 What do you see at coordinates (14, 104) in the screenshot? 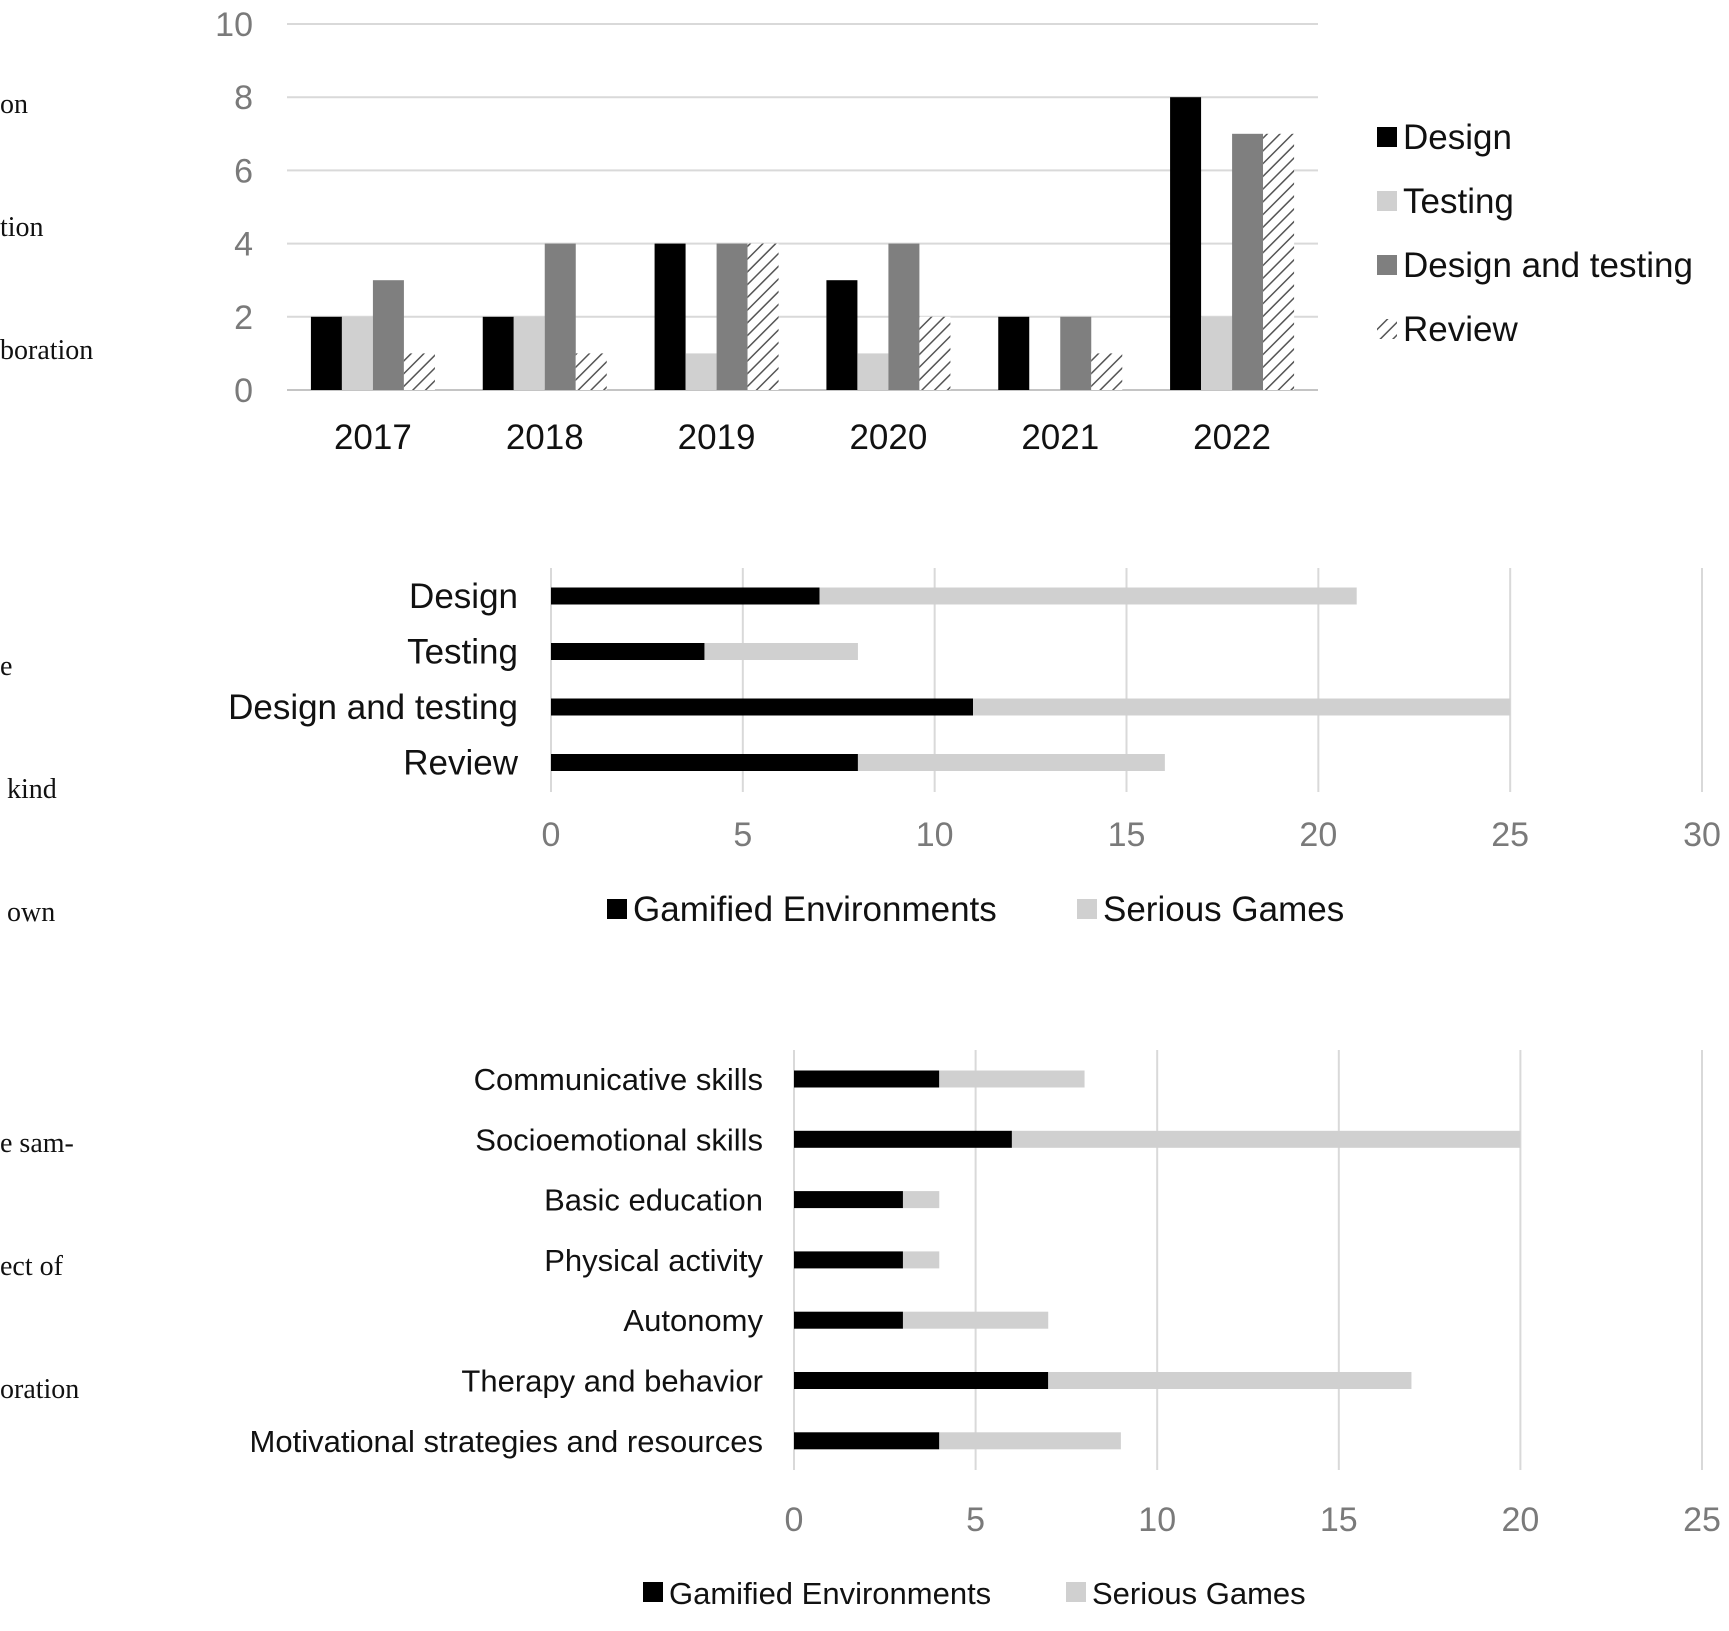
I see `side-caption-line: on` at bounding box center [14, 104].